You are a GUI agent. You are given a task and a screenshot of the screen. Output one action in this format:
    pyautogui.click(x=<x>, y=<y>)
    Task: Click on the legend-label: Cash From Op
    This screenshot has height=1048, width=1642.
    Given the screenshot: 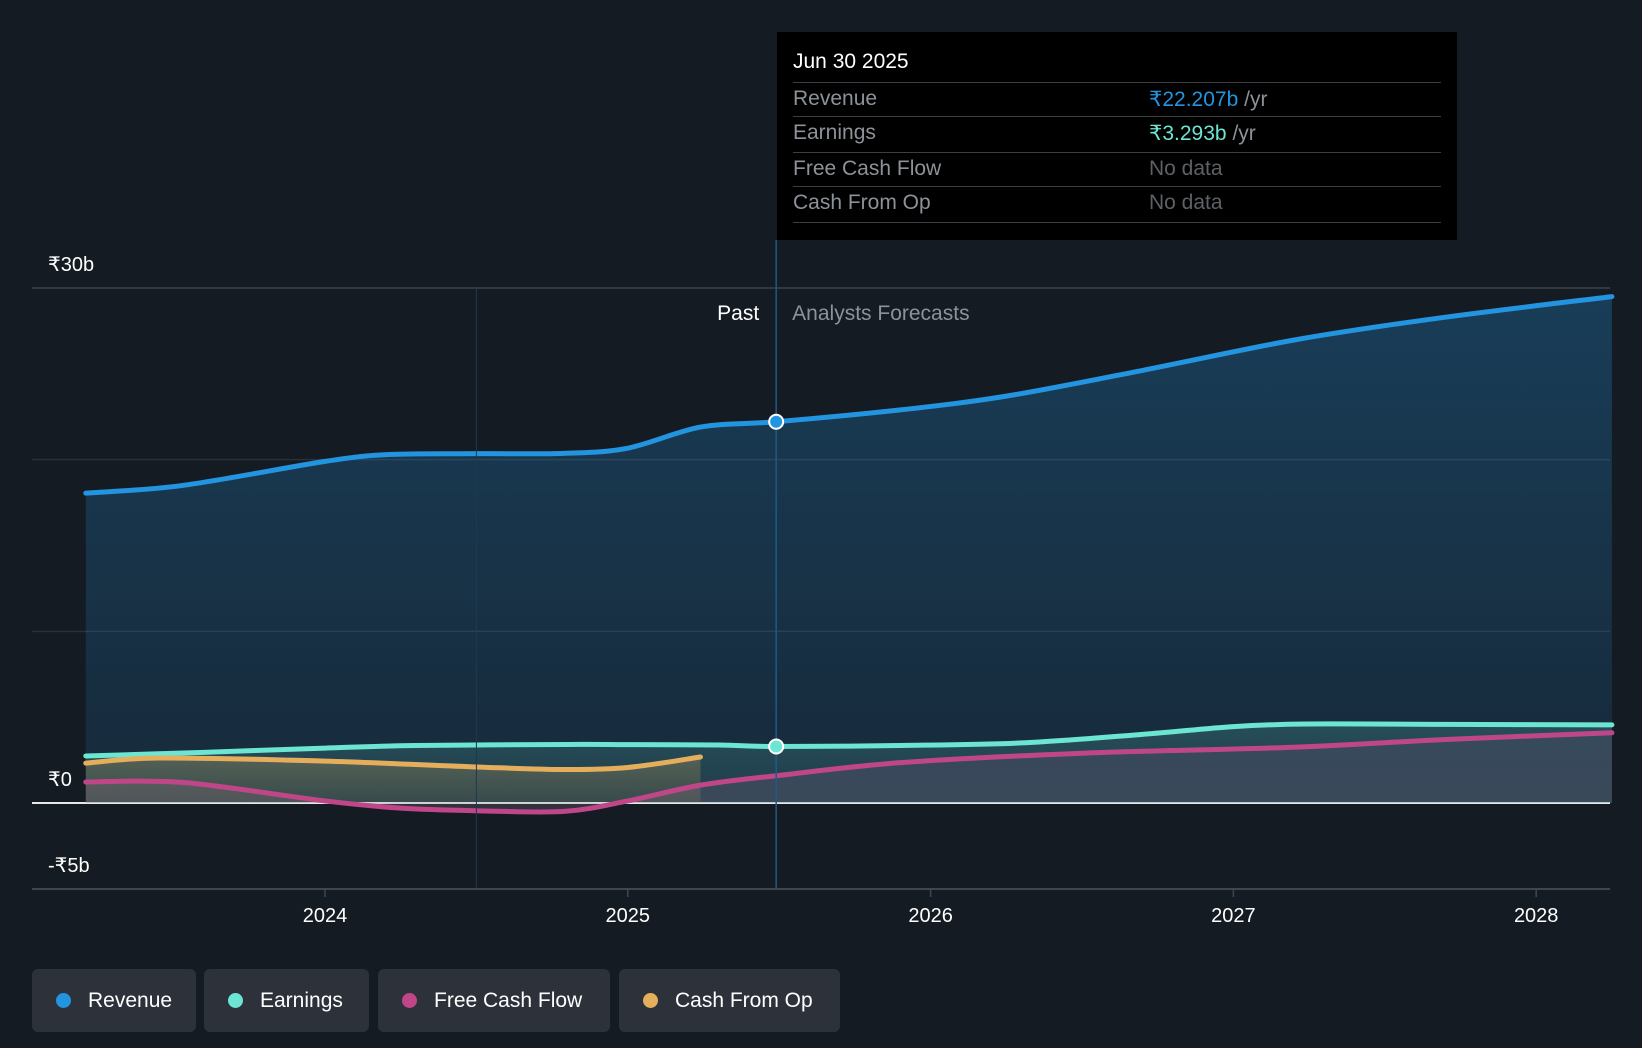 What is the action you would take?
    pyautogui.click(x=744, y=1000)
    